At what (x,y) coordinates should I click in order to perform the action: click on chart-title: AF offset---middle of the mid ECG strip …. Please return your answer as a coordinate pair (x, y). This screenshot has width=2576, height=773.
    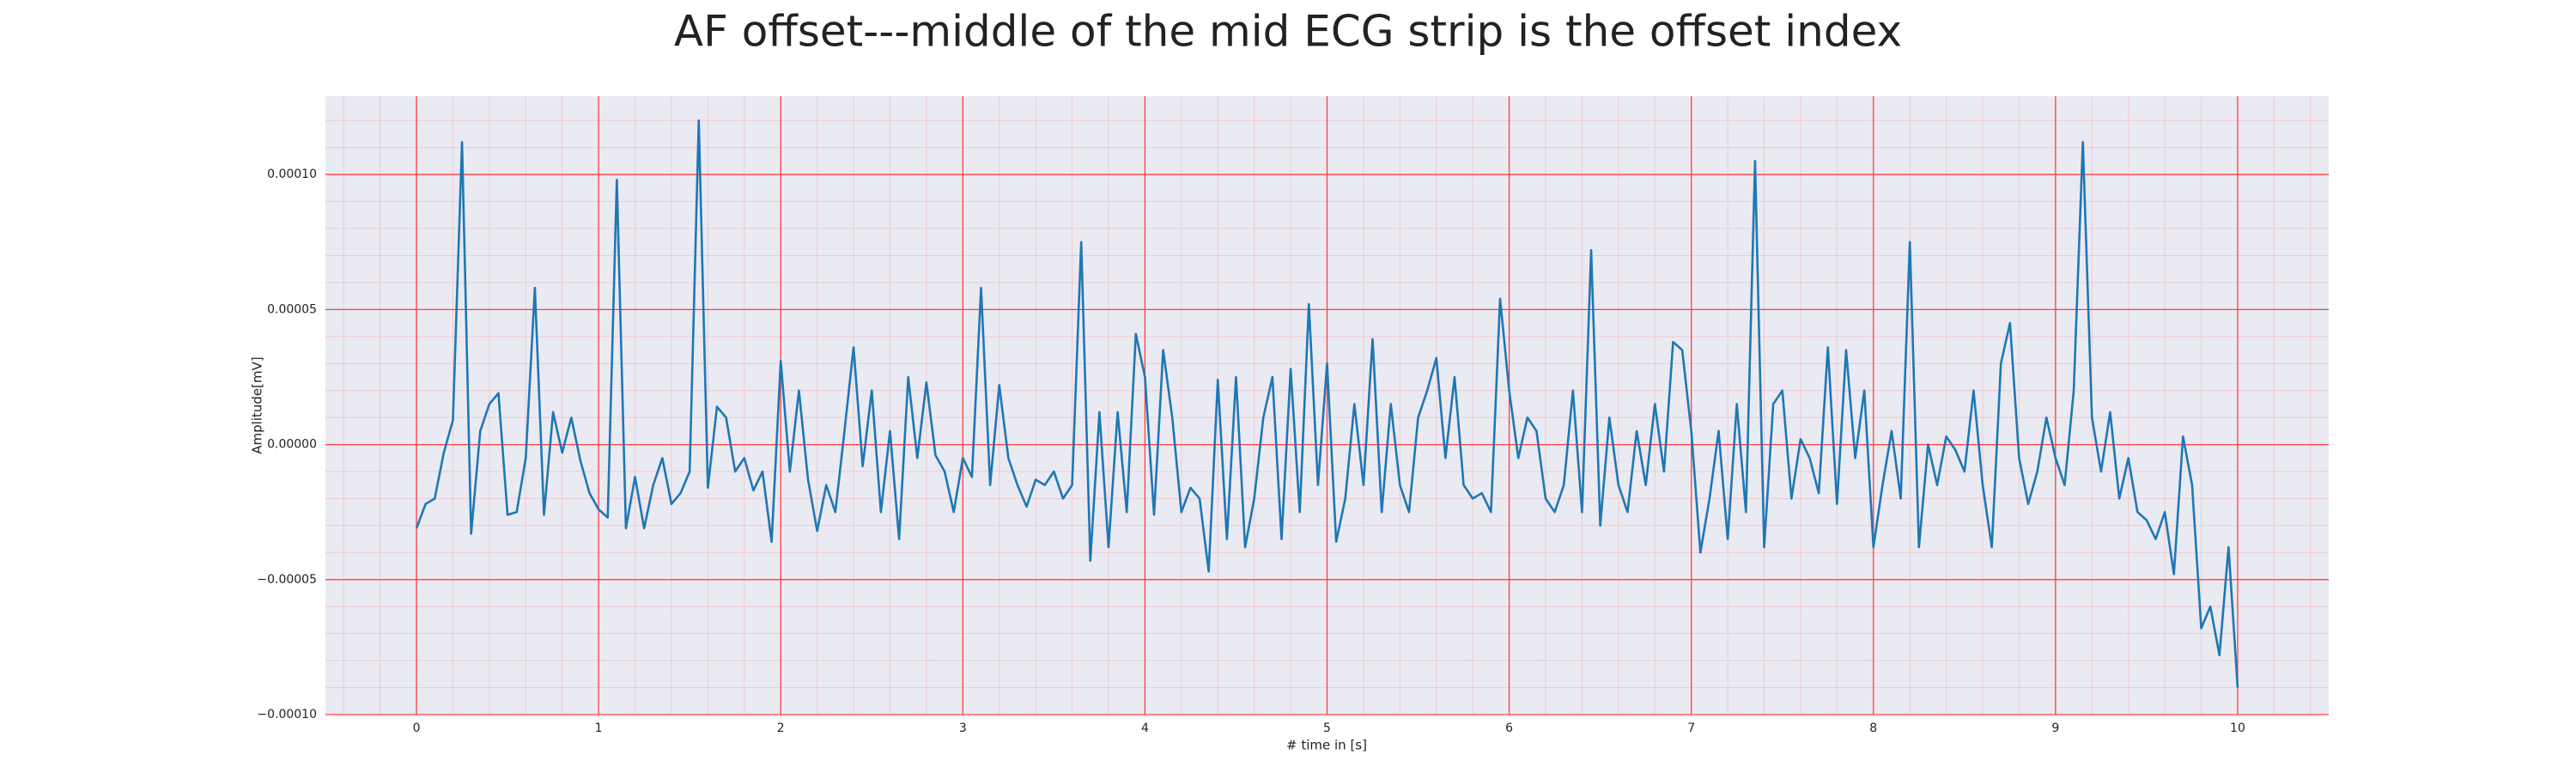
    Looking at the image, I should click on (1288, 32).